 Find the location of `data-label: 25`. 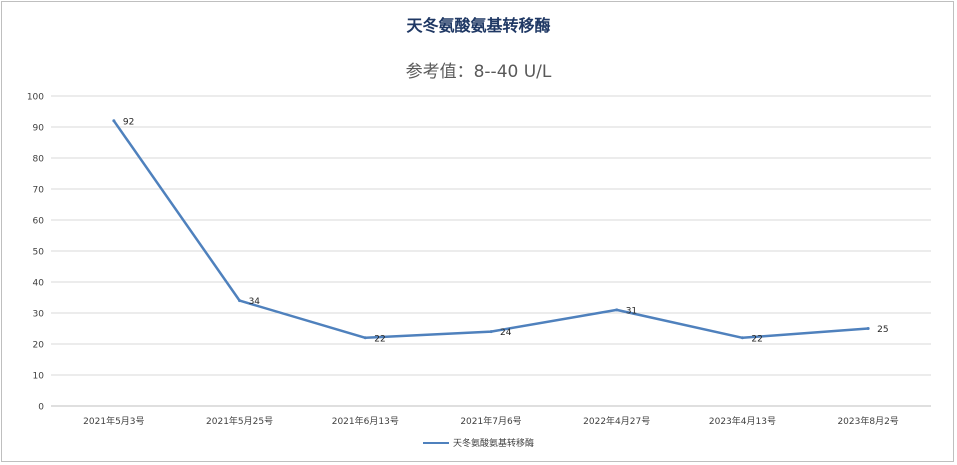

data-label: 25 is located at coordinates (882, 330).